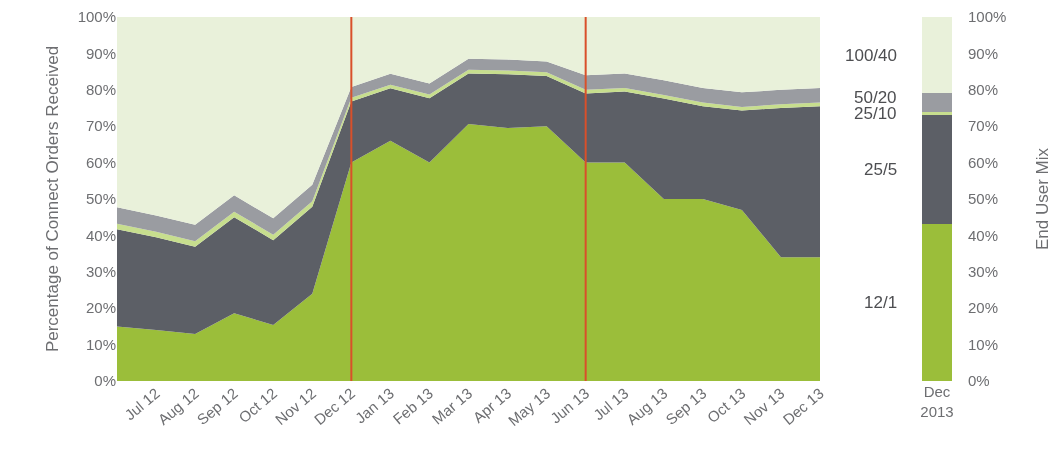 Image resolution: width=1062 pixels, height=459 pixels. I want to click on series-label: 25/5, so click(881, 169).